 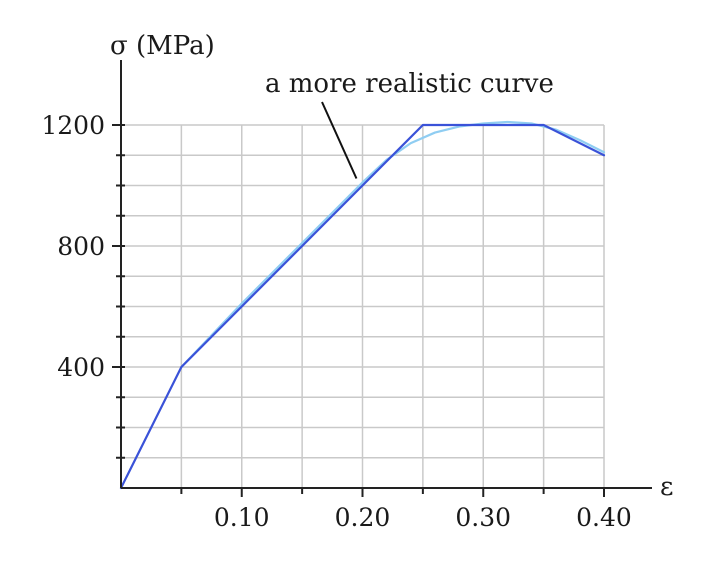 I want to click on x-tick-label: 0.40, so click(x=604, y=517).